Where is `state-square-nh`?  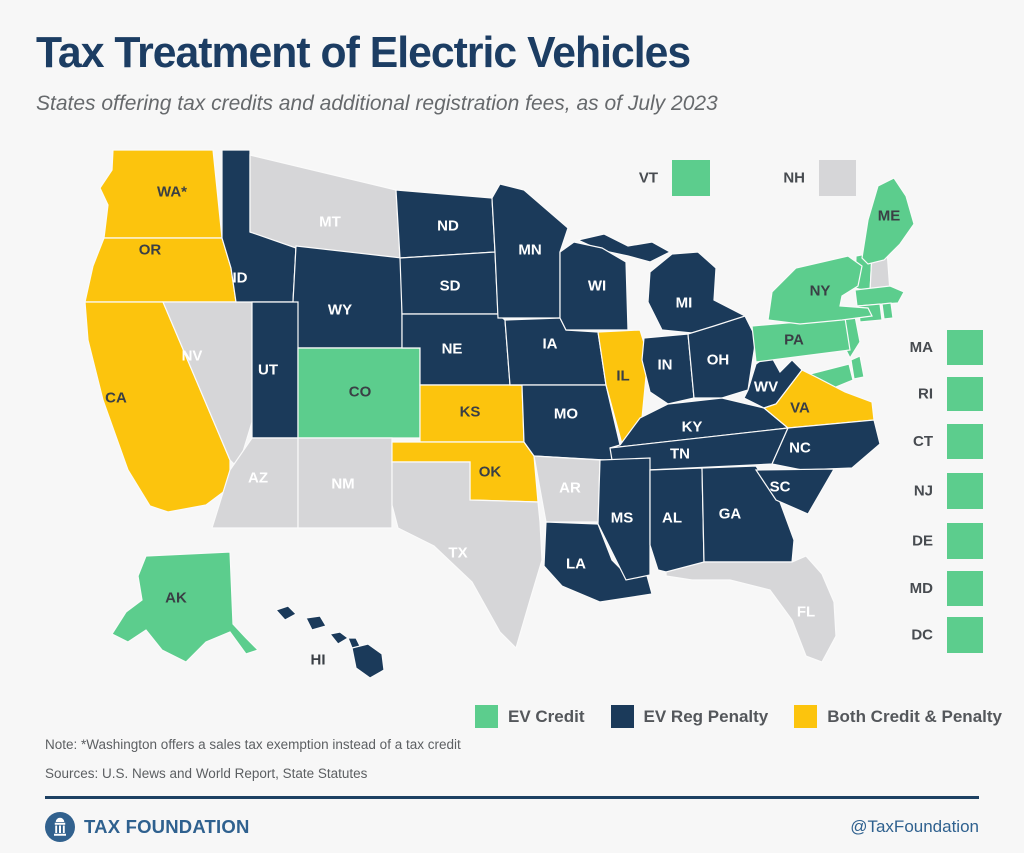 state-square-nh is located at coordinates (837, 178).